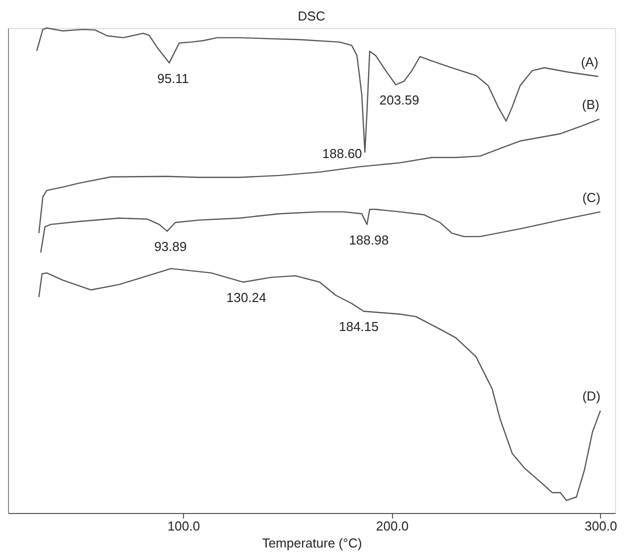 This screenshot has width=632, height=555. I want to click on series-label: (D), so click(591, 396).